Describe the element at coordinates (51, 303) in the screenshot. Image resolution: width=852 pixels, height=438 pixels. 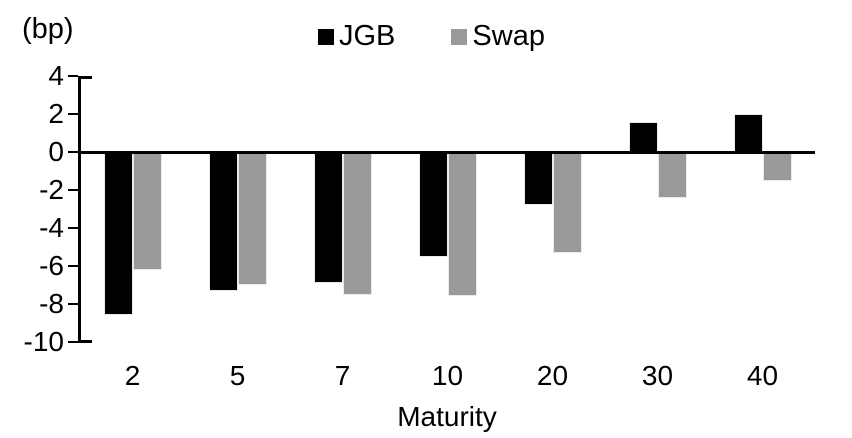
I see `y-tick-label: -8` at that location.